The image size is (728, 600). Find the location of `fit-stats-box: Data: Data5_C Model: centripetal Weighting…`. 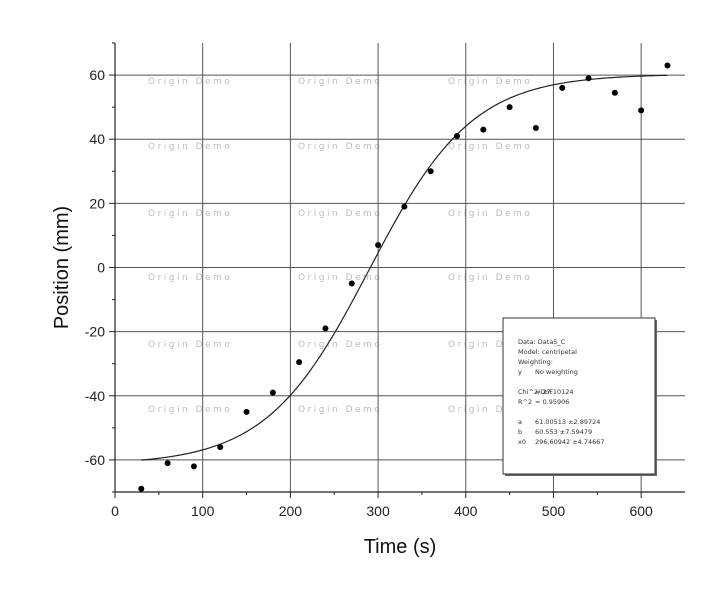

fit-stats-box: Data: Data5_C Model: centripetal Weighting… is located at coordinates (579, 396).